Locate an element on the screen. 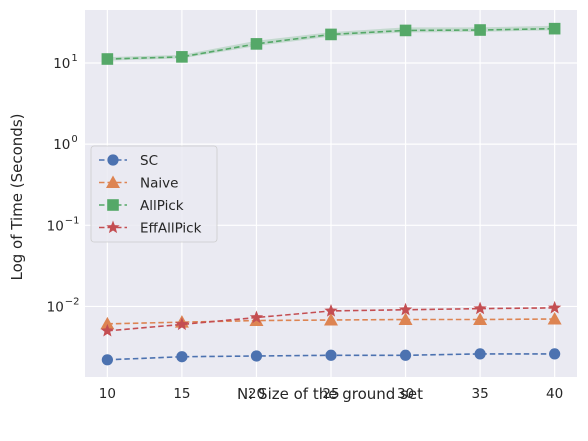 Image resolution: width=588 pixels, height=441 pixels. legend: SC Naive AllPick EffAllPick is located at coordinates (154, 194).